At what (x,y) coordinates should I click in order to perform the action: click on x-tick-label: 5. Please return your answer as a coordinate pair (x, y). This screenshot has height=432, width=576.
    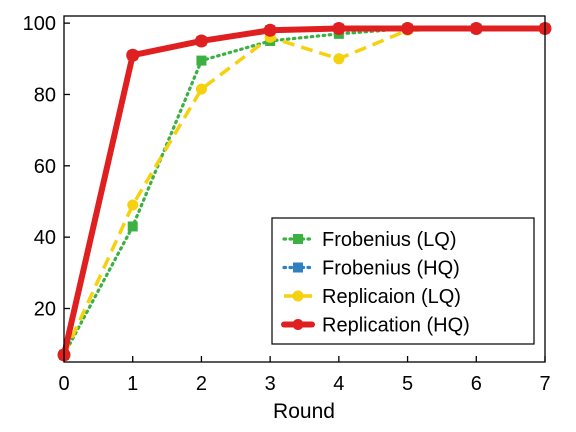
    Looking at the image, I should click on (407, 384).